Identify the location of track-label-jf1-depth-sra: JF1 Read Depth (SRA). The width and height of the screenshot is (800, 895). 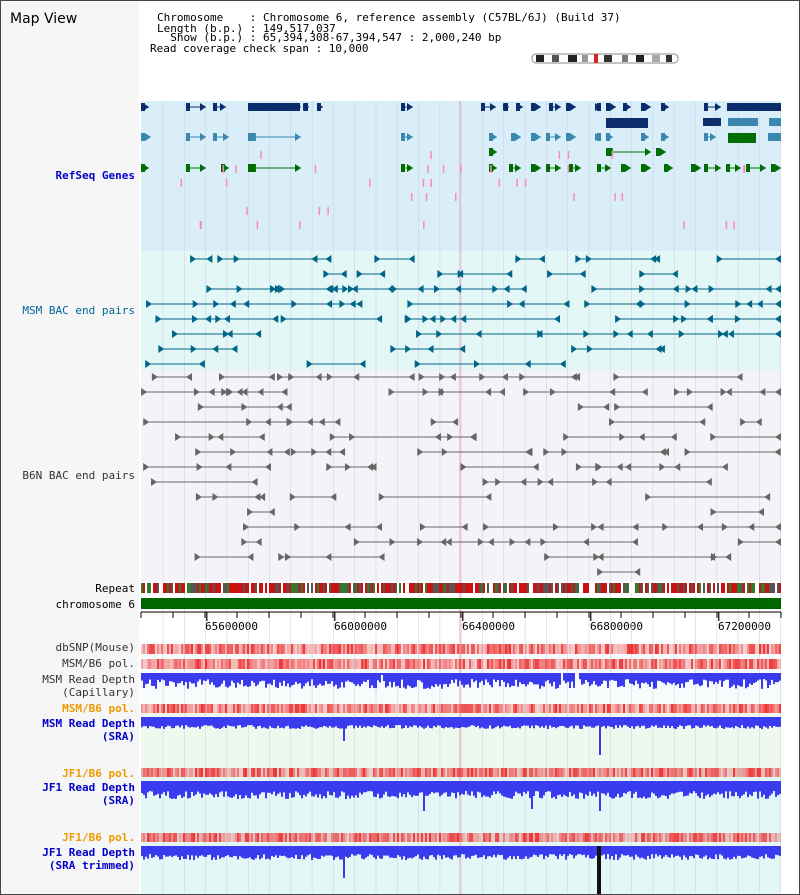
(88, 794).